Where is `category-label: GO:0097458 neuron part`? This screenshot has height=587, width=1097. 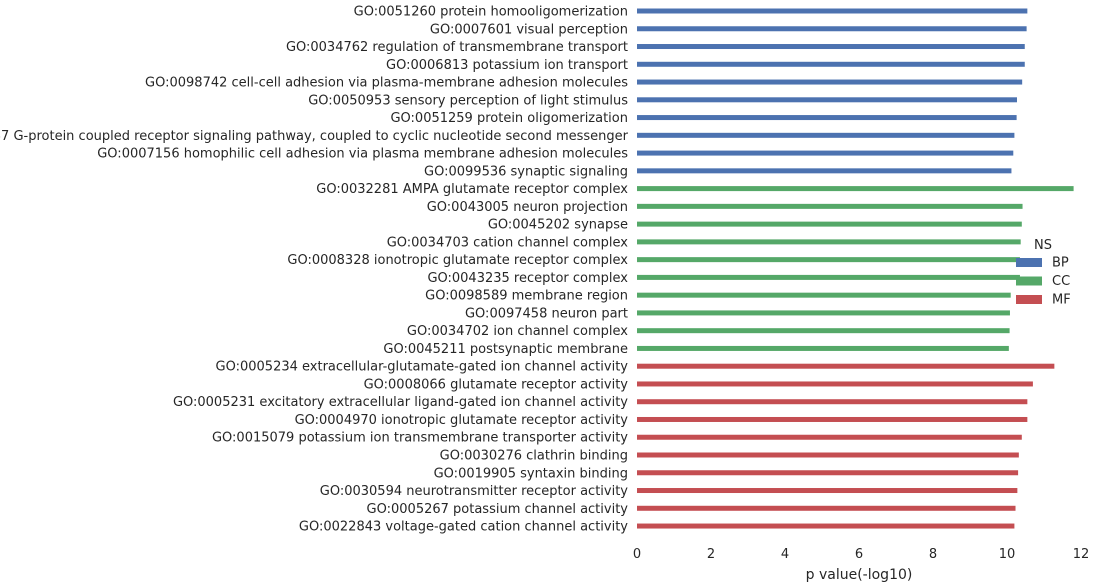
category-label: GO:0097458 neuron part is located at coordinates (546, 313).